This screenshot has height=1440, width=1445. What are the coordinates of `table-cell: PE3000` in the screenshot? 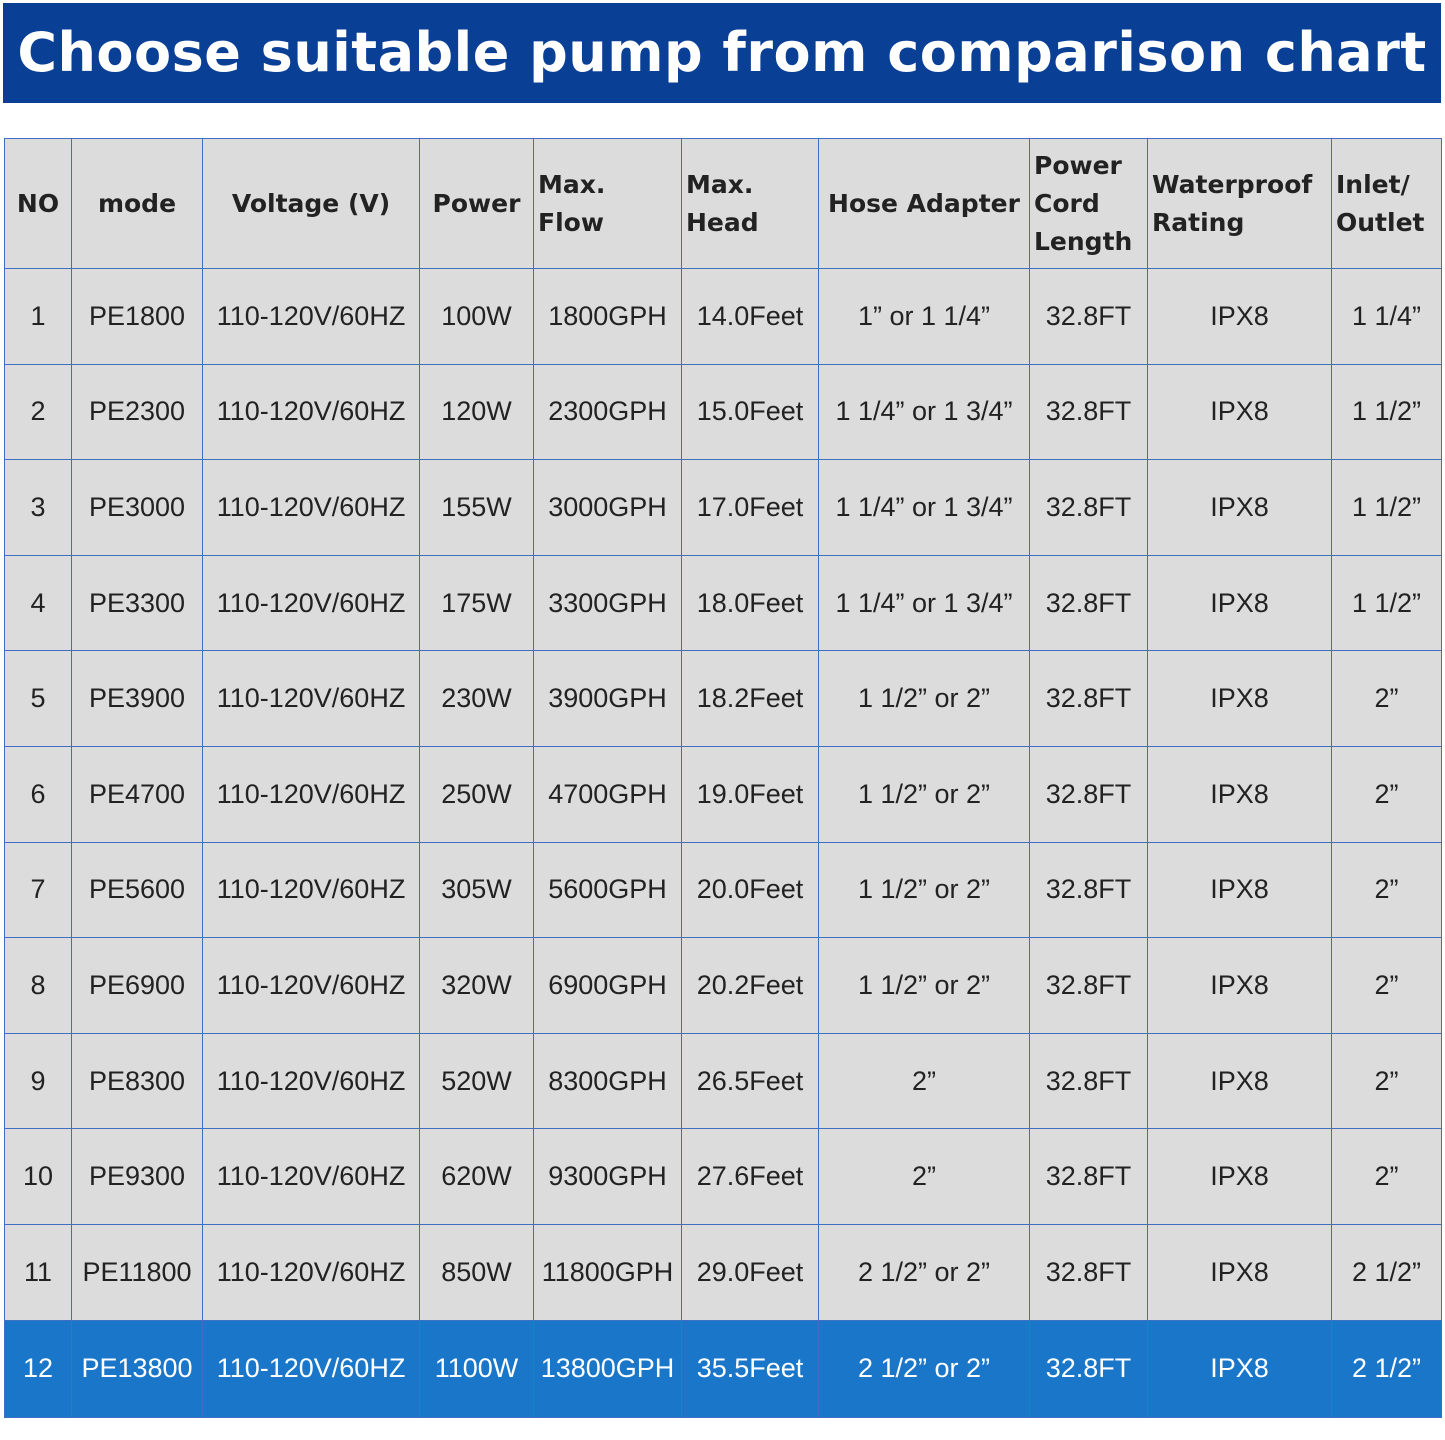 It's located at (137, 507).